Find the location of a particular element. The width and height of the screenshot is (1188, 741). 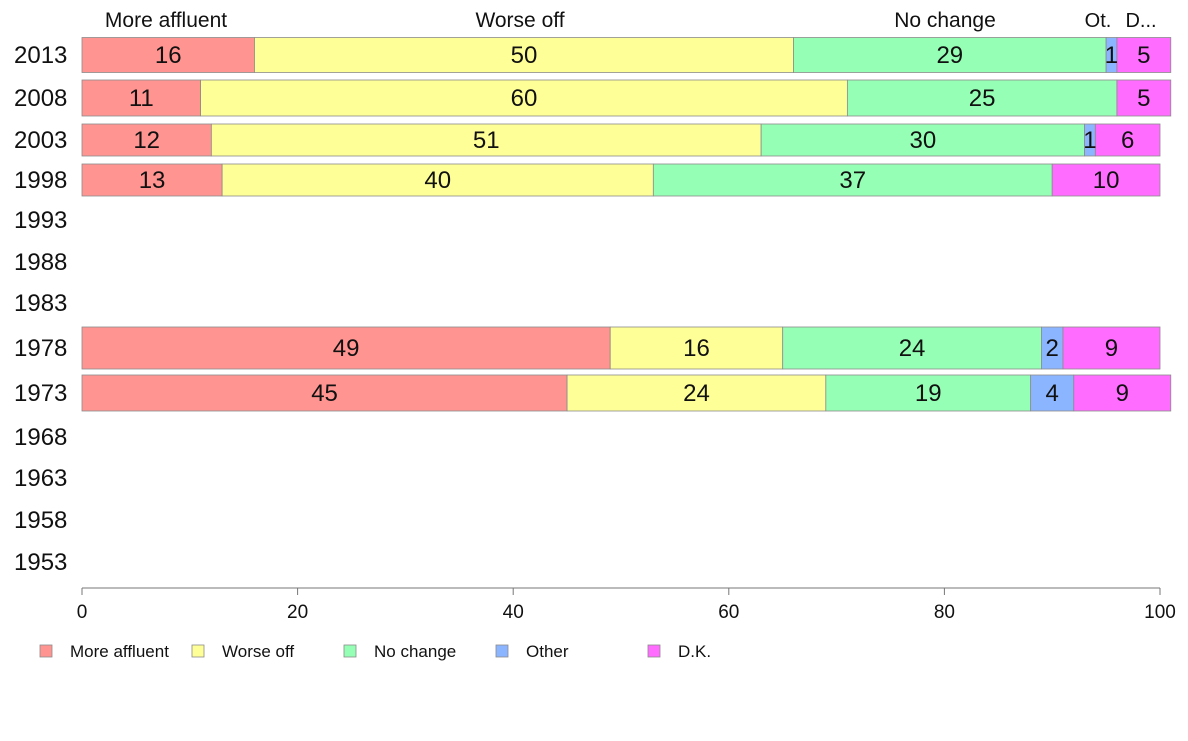

bar-1973-no-change is located at coordinates (928, 393).